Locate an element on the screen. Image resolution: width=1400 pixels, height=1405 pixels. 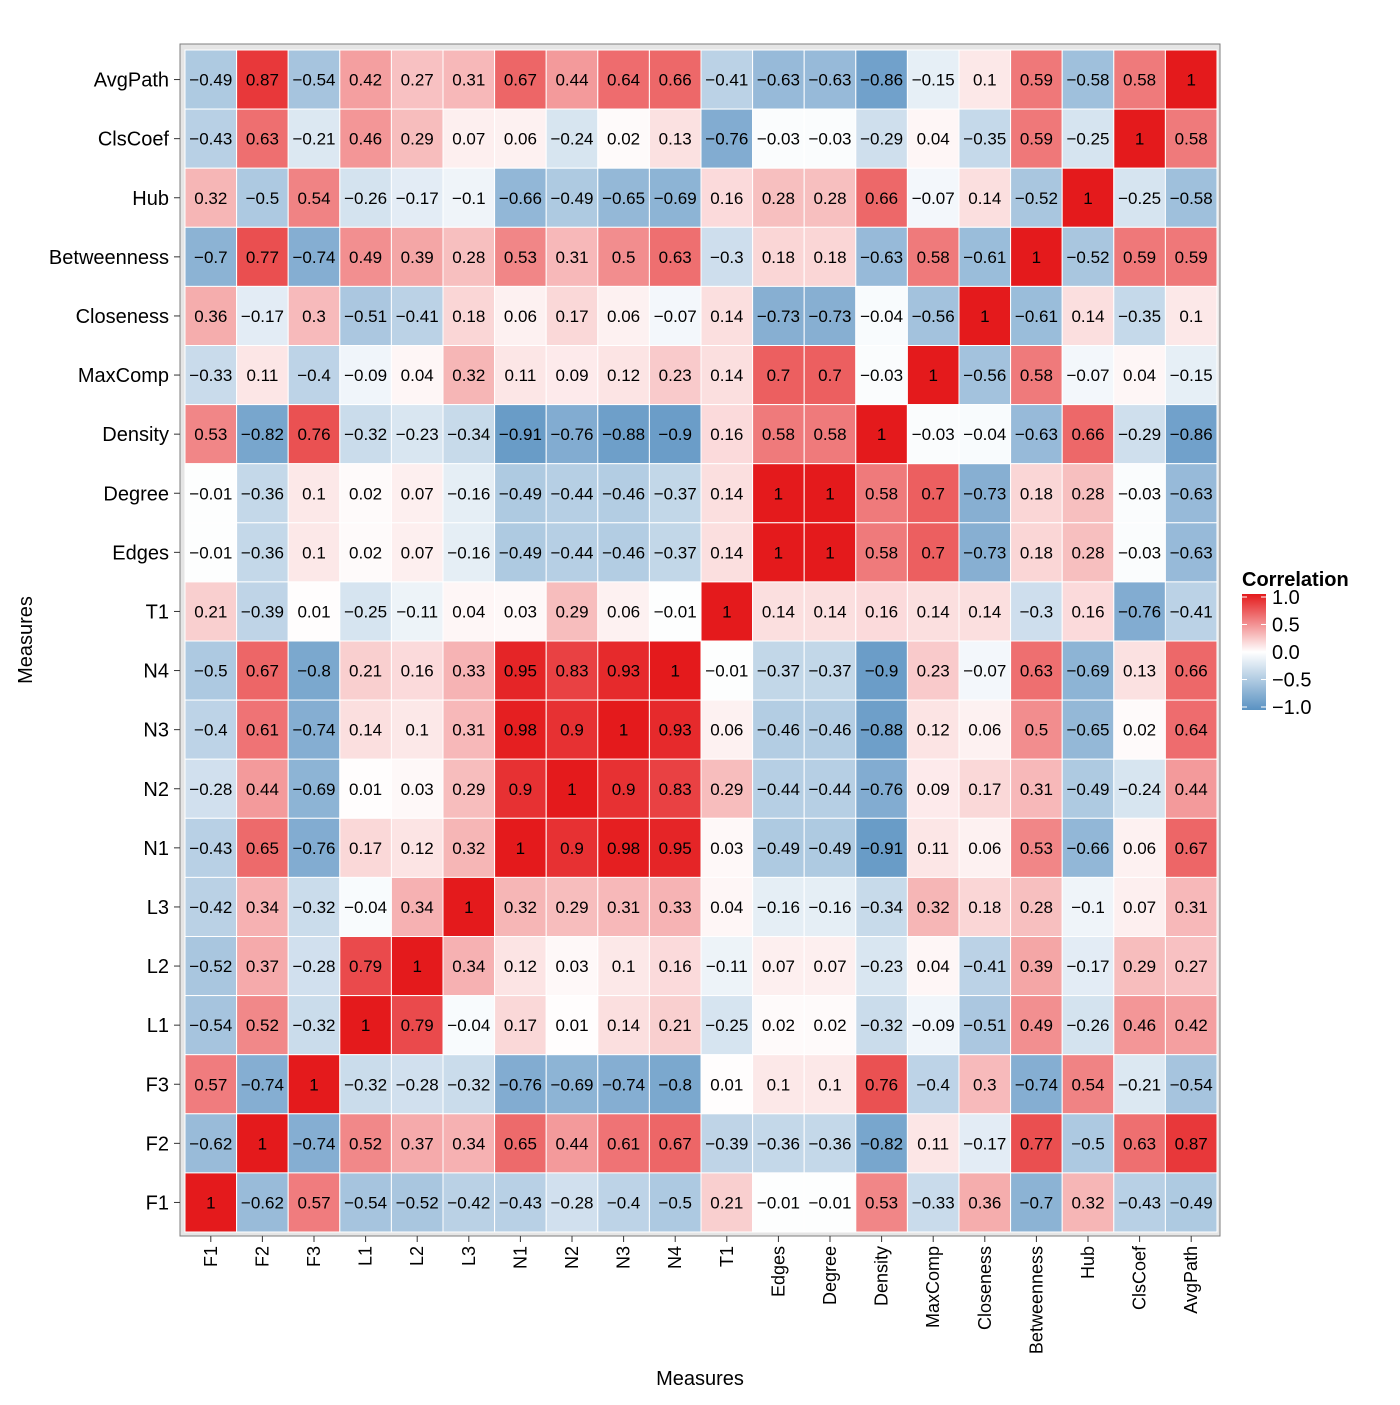
cell-value-label: −0.26 is located at coordinates (365, 198).